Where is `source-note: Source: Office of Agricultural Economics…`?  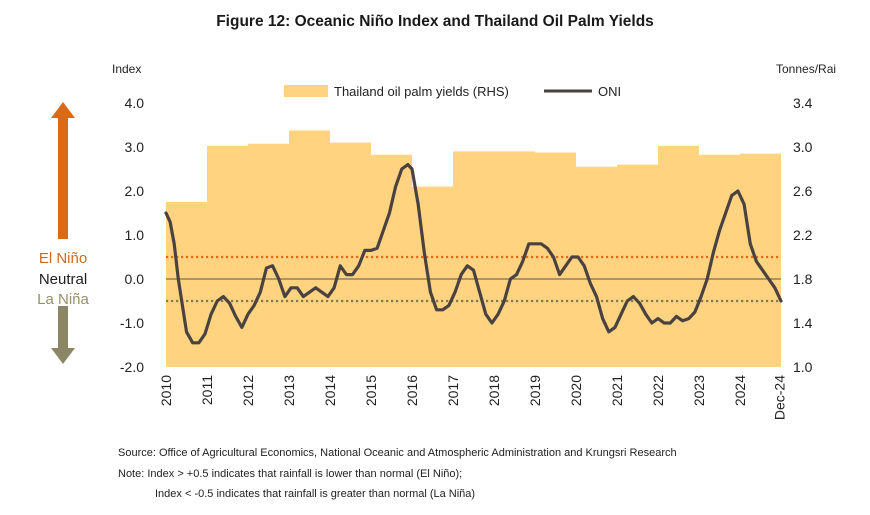 source-note: Source: Office of Agricultural Economics… is located at coordinates (397, 453).